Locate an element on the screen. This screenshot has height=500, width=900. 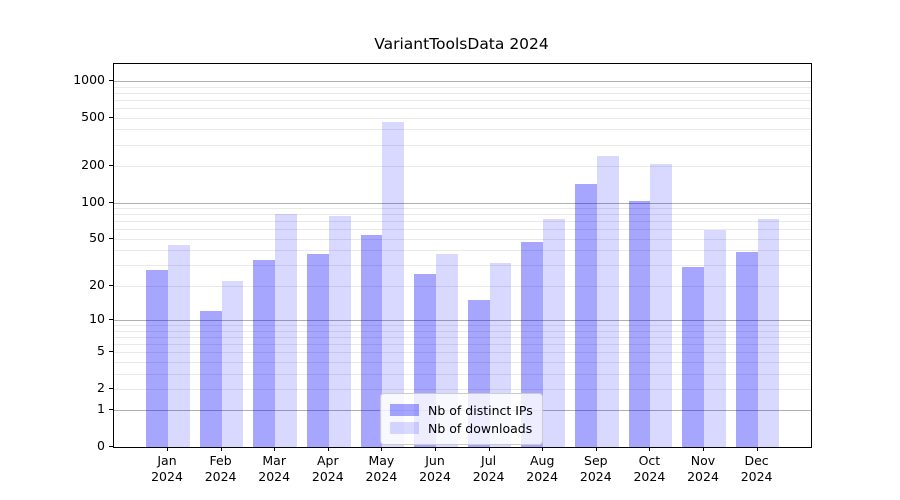
y-tick-label-5: 5 is located at coordinates (101, 351).